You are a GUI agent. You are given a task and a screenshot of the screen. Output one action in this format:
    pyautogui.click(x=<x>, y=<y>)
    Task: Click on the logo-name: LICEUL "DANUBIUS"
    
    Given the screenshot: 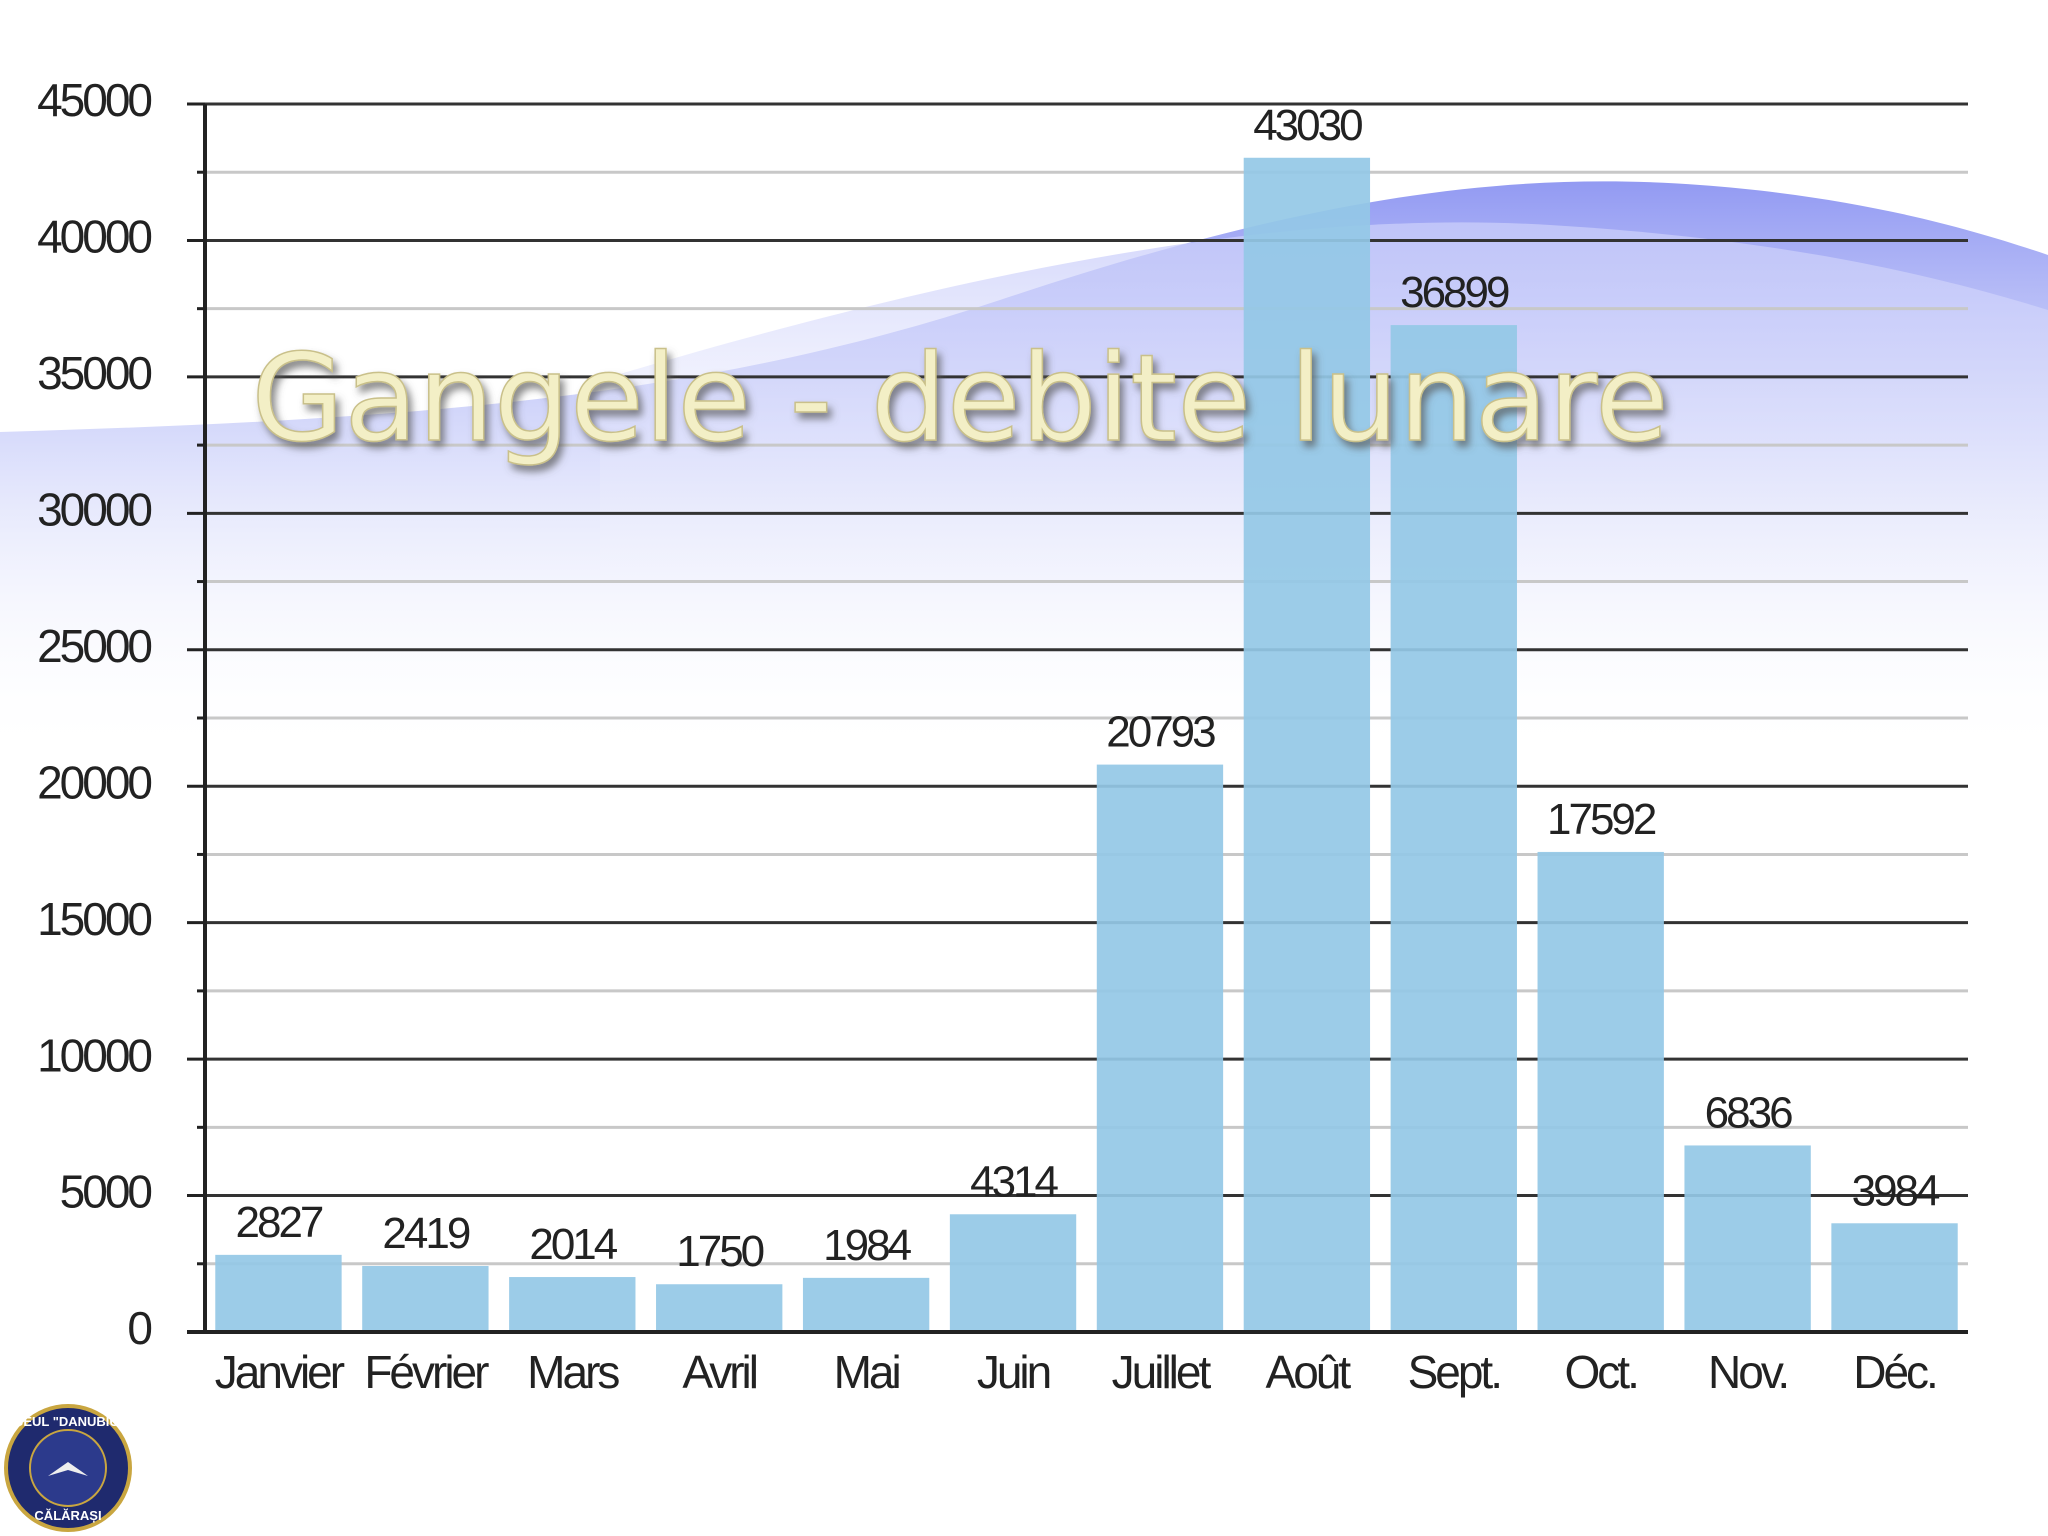 What is the action you would take?
    pyautogui.click(x=67, y=1421)
    